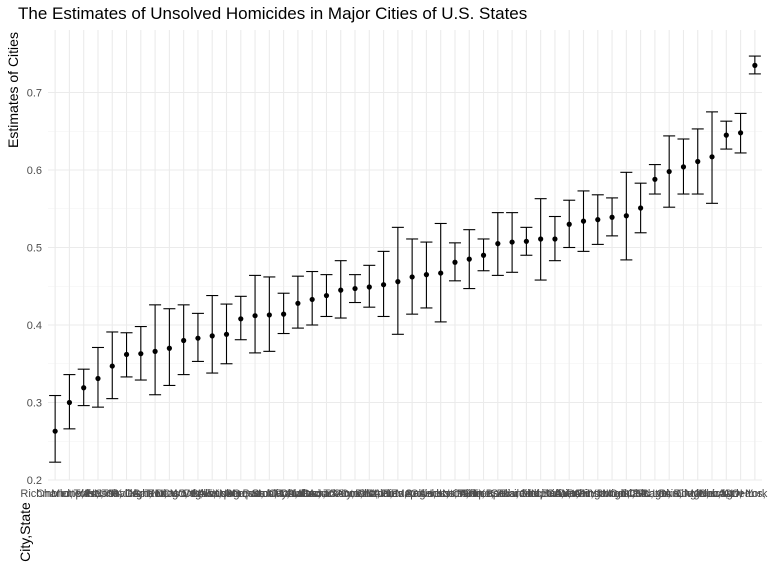 Image resolution: width=768 pixels, height=576 pixels. I want to click on x-tick-label: Los Angeles, CA, so click(427, 494).